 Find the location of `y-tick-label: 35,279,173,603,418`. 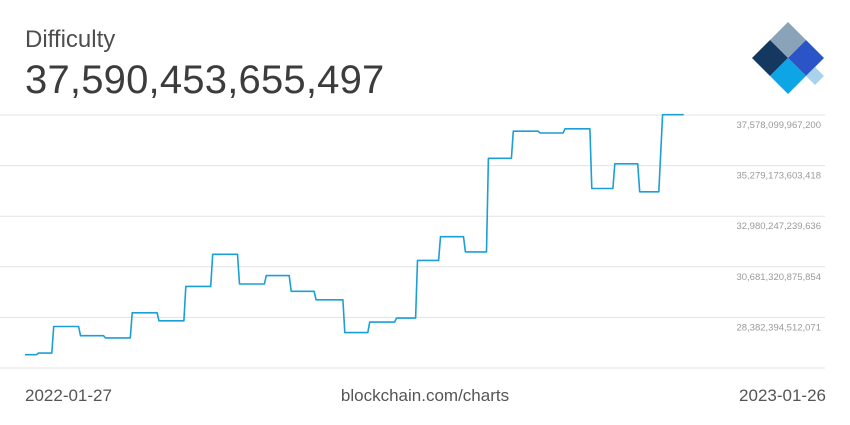

y-tick-label: 35,279,173,603,418 is located at coordinates (778, 176).